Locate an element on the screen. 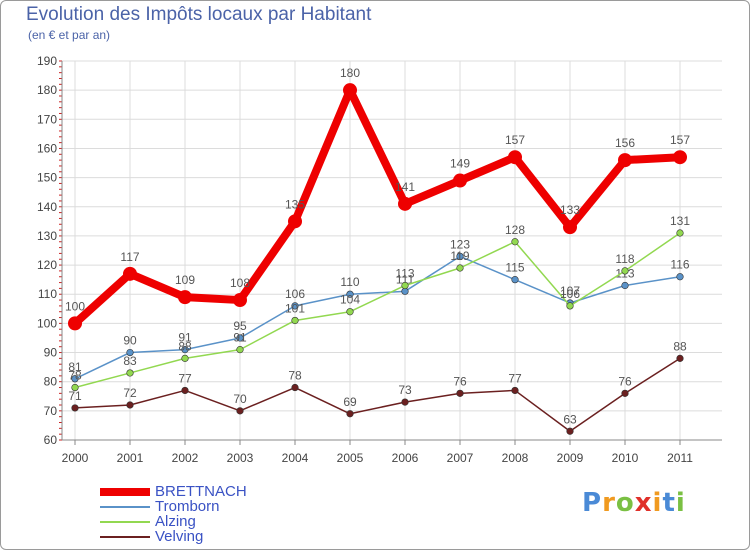 The height and width of the screenshot is (550, 750). y-tick-label: 100 is located at coordinates (47, 323).